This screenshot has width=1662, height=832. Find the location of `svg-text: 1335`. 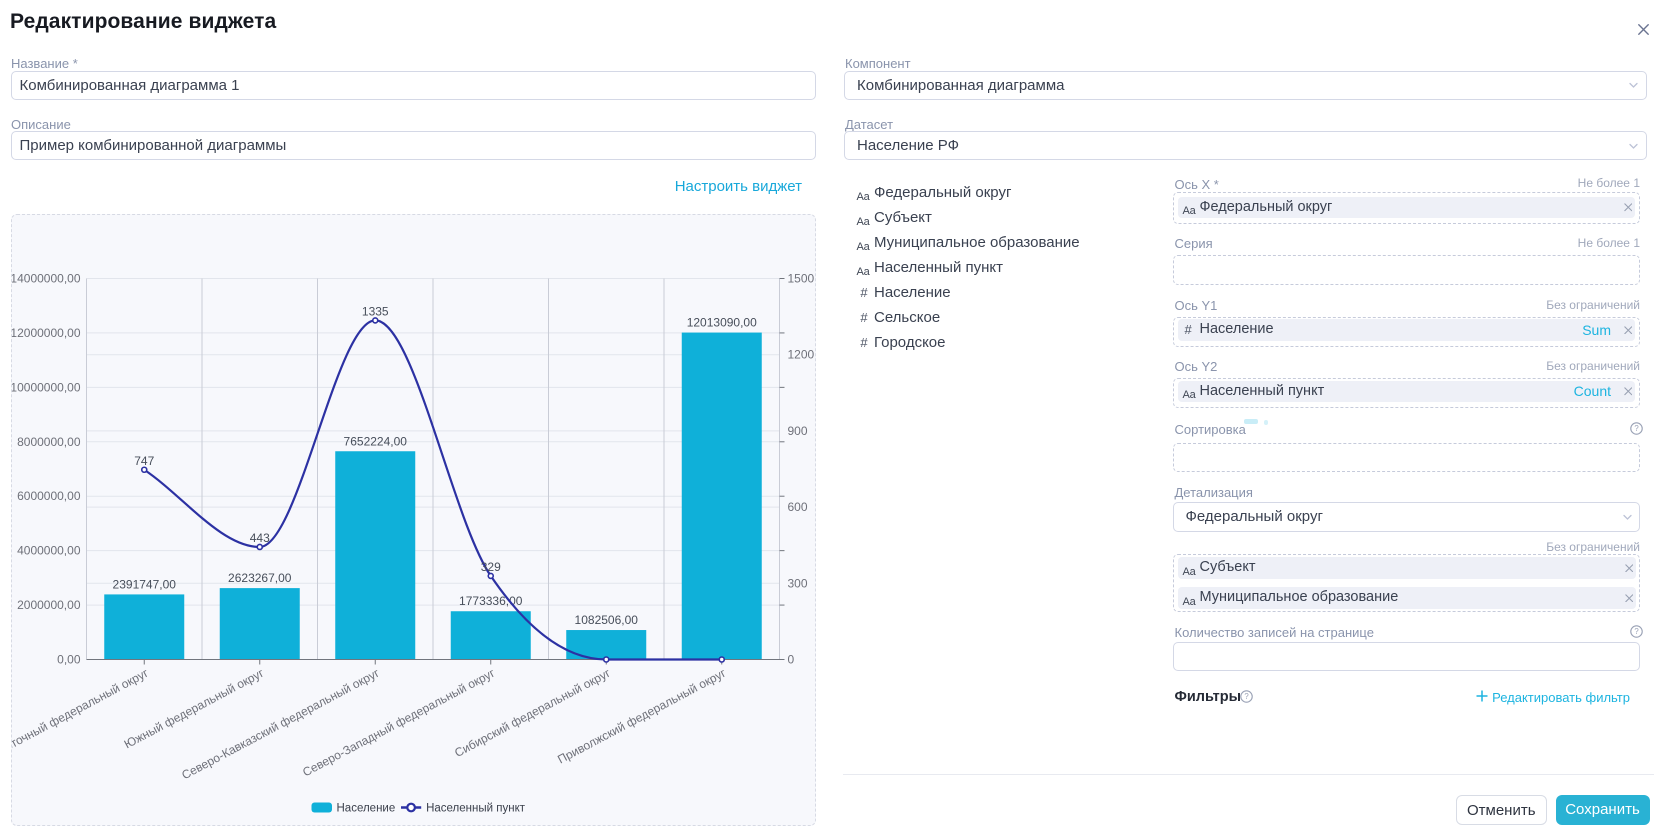

svg-text: 1335 is located at coordinates (374, 311).